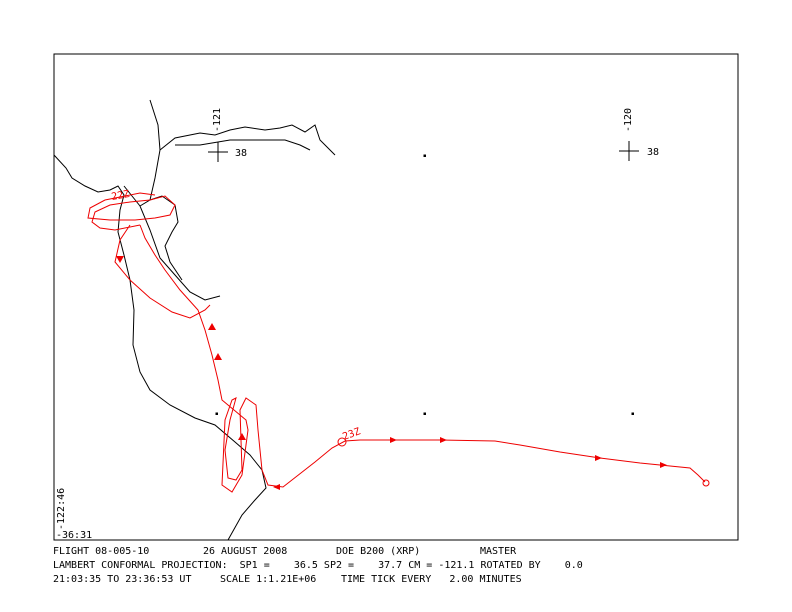 Image resolution: width=792 pixels, height=612 pixels. Describe the element at coordinates (121, 196) in the screenshot. I see `time-mark: 22Z` at that location.